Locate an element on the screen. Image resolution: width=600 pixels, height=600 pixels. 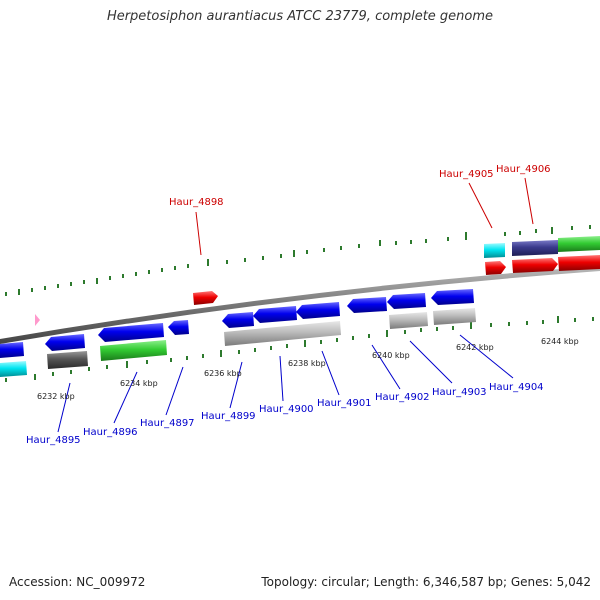
gene-label-haur-4898: Haur_4898 is located at coordinates (196, 202).